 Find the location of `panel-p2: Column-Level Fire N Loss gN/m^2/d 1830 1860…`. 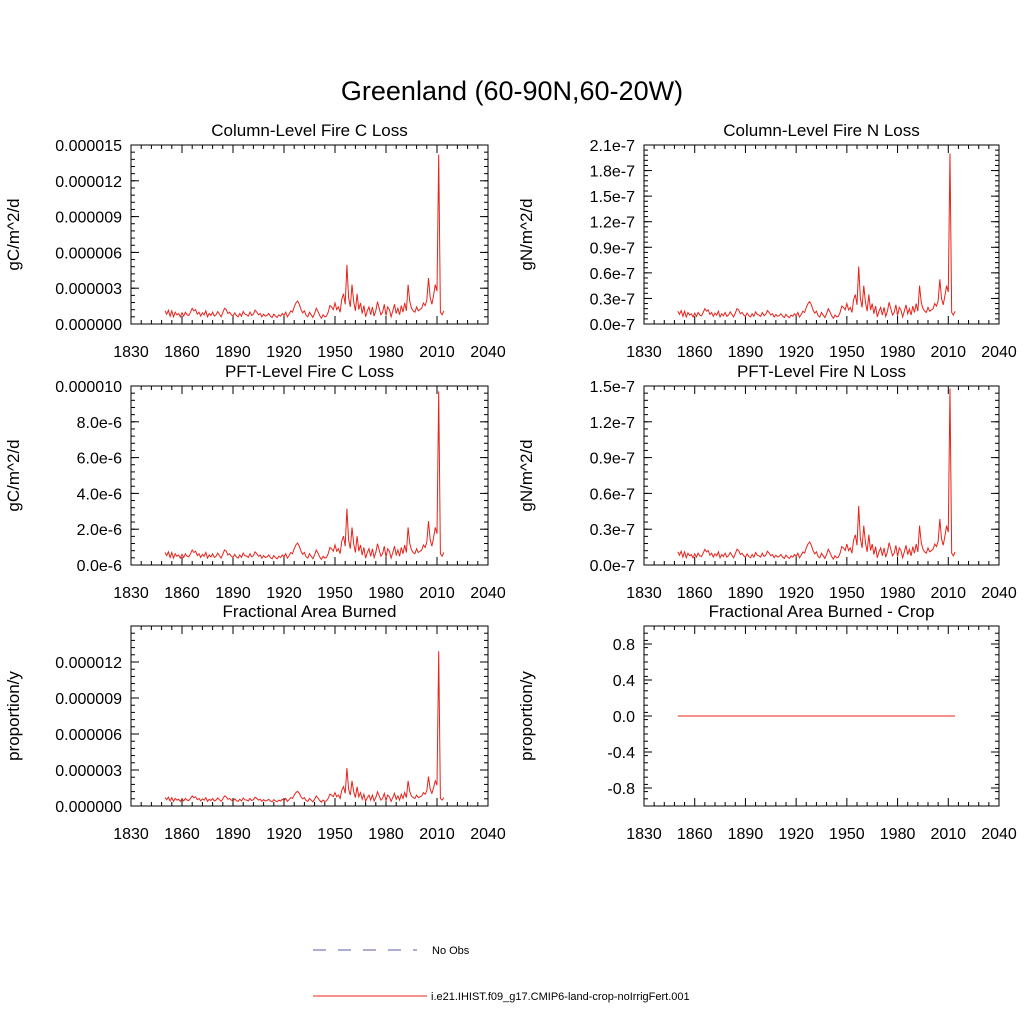

panel-p2: Column-Level Fire N Loss gN/m^2/d 1830 1860… is located at coordinates (767, 241).